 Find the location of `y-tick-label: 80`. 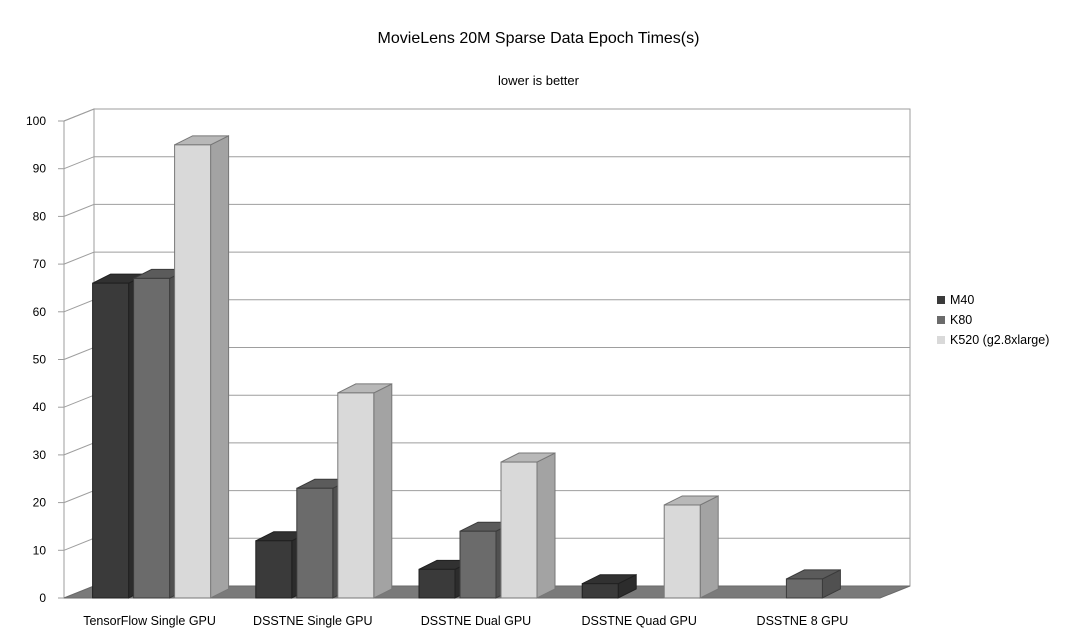

y-tick-label: 80 is located at coordinates (40, 216).